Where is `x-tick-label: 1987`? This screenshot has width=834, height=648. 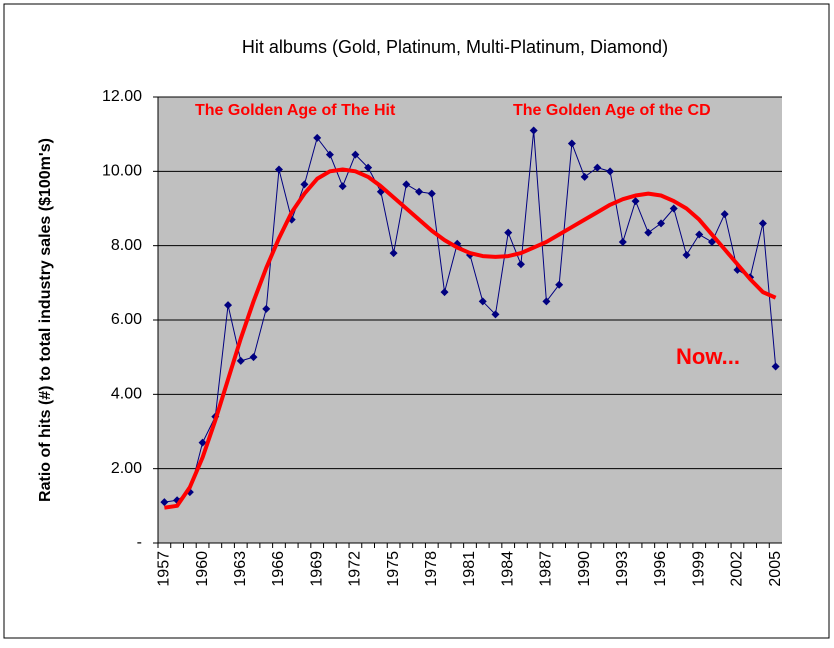
x-tick-label: 1987 is located at coordinates (546, 569).